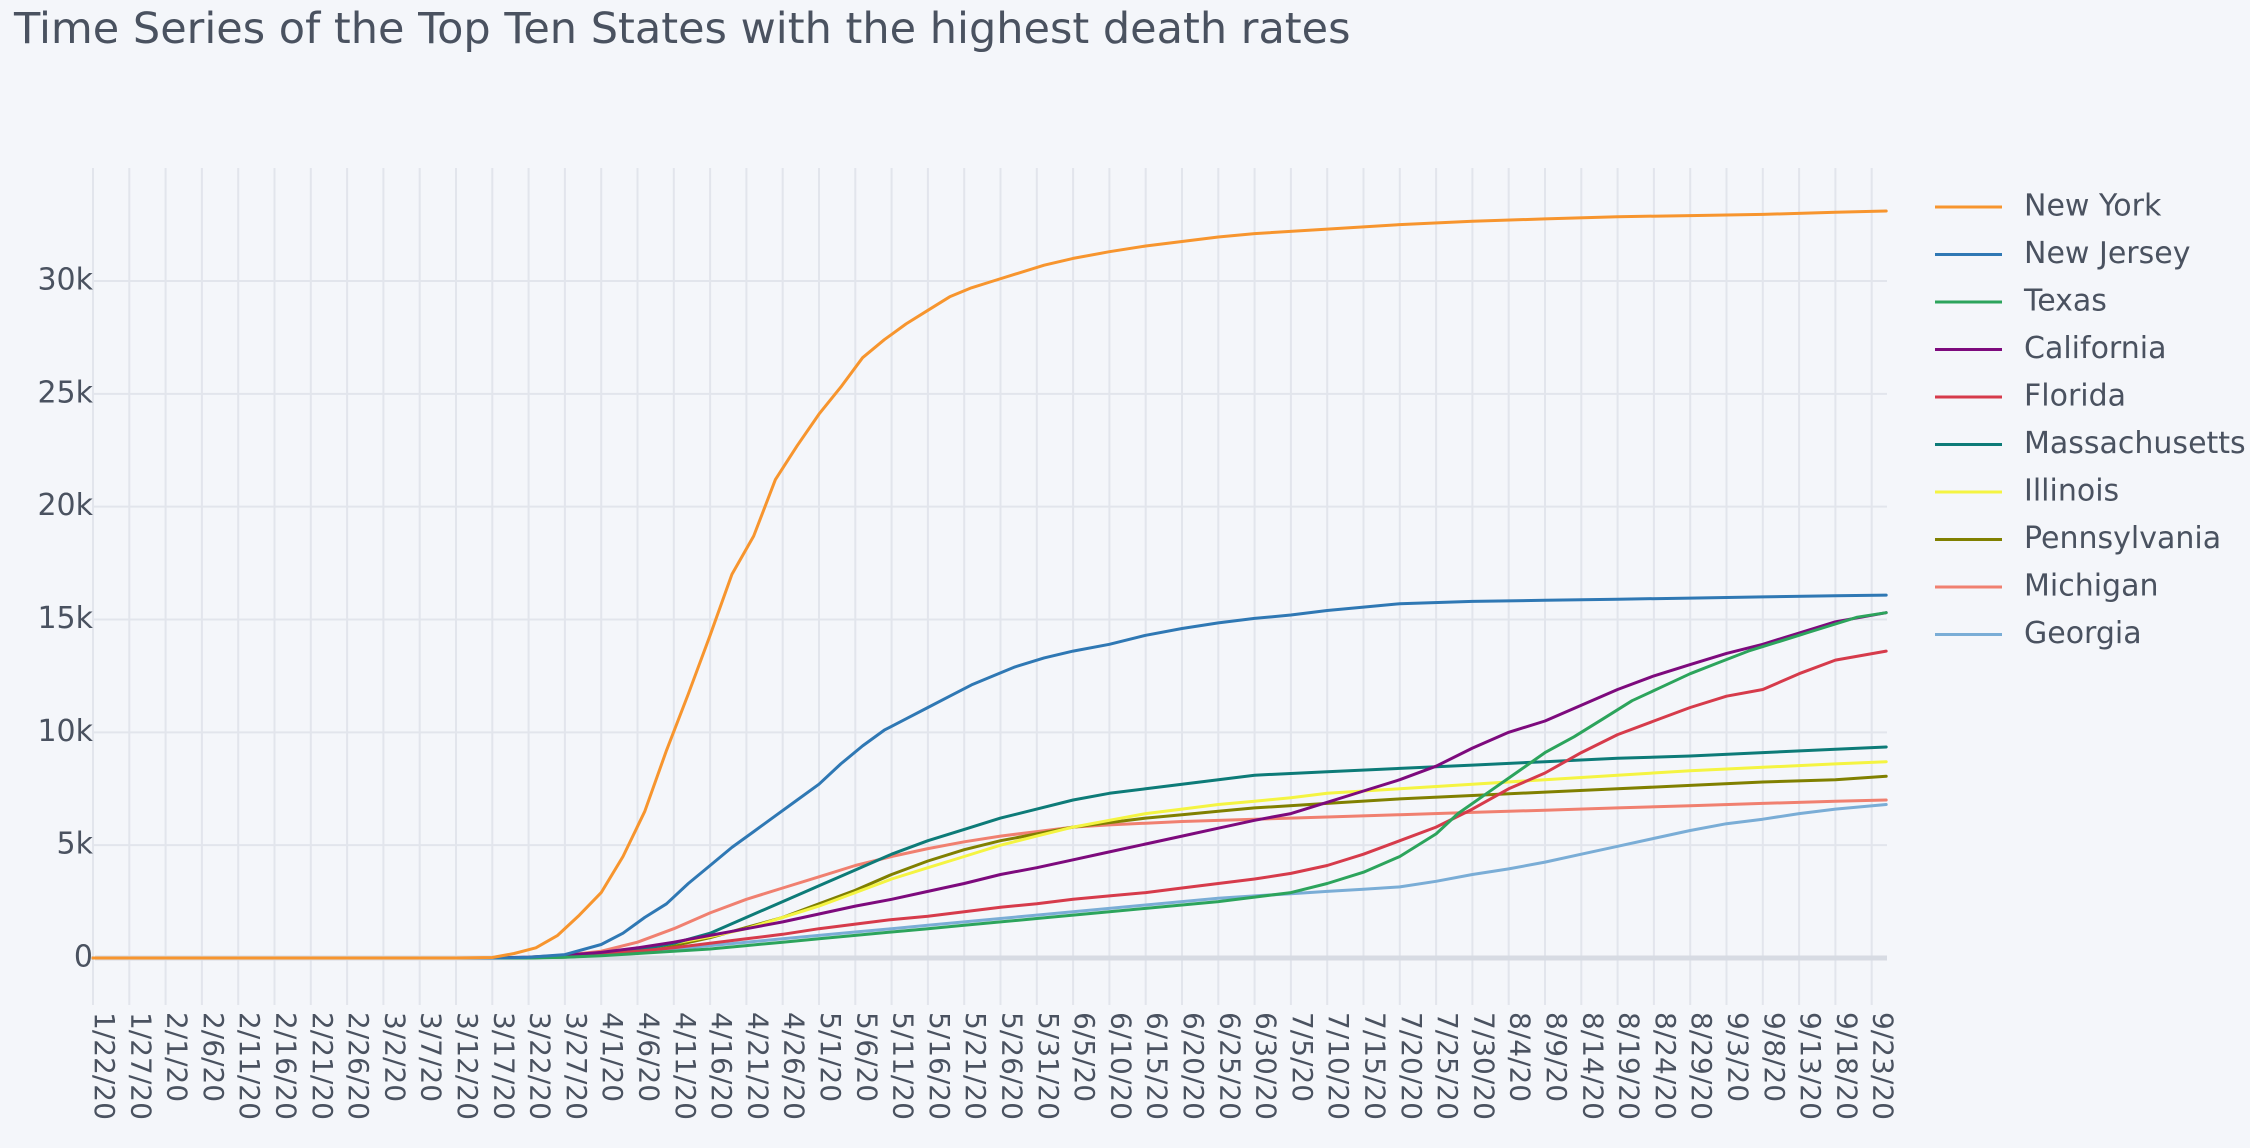 This screenshot has width=2250, height=1148. I want to click on x-tick-label: 5/31/20, so click(1048, 1066).